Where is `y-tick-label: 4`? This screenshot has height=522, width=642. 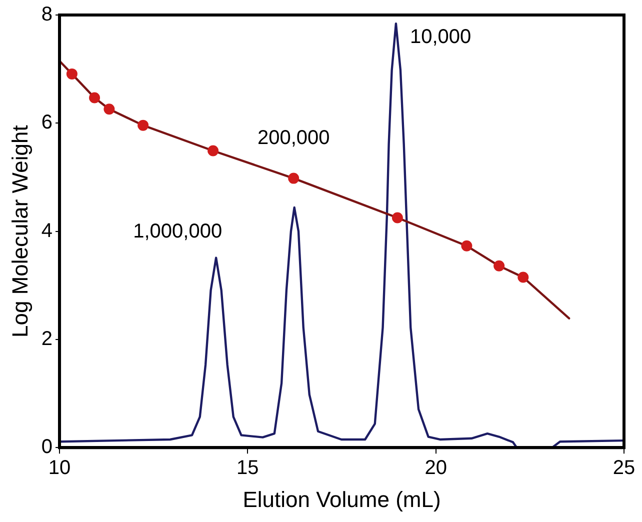 y-tick-label: 4 is located at coordinates (47, 231).